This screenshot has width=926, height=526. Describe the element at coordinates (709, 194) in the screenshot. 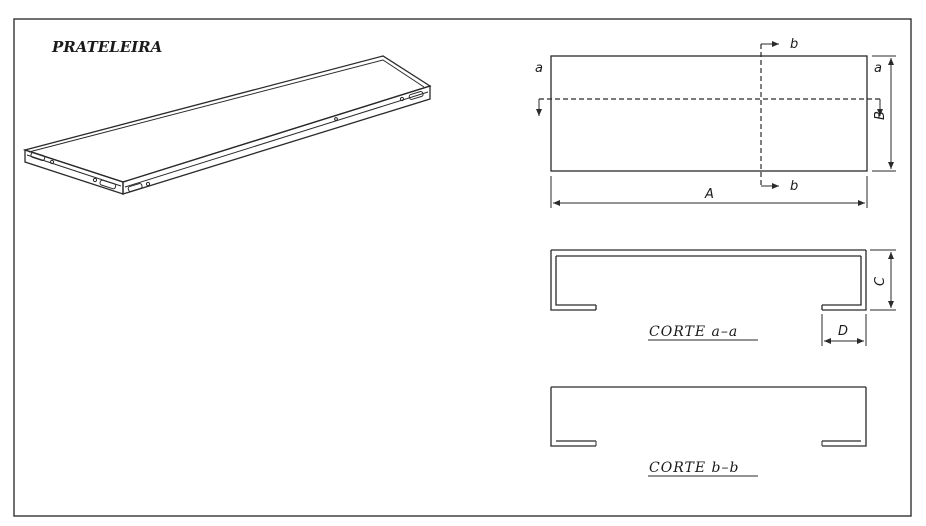

I see `dimension-a-label: A` at that location.